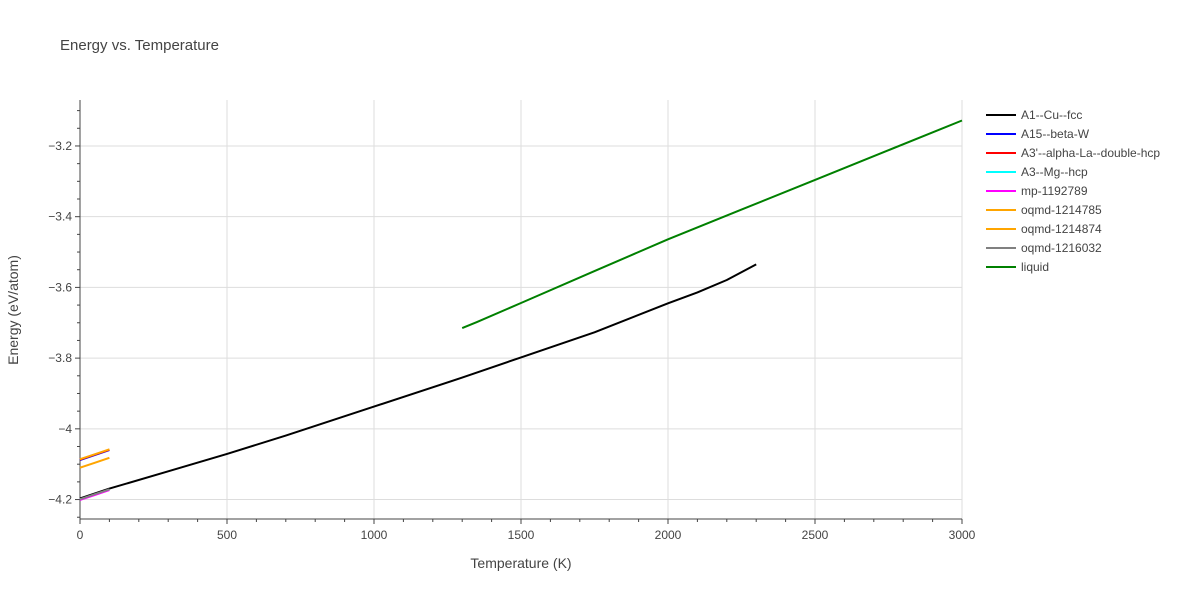  I want to click on legend-label: oqmd-1216032, so click(1061, 248).